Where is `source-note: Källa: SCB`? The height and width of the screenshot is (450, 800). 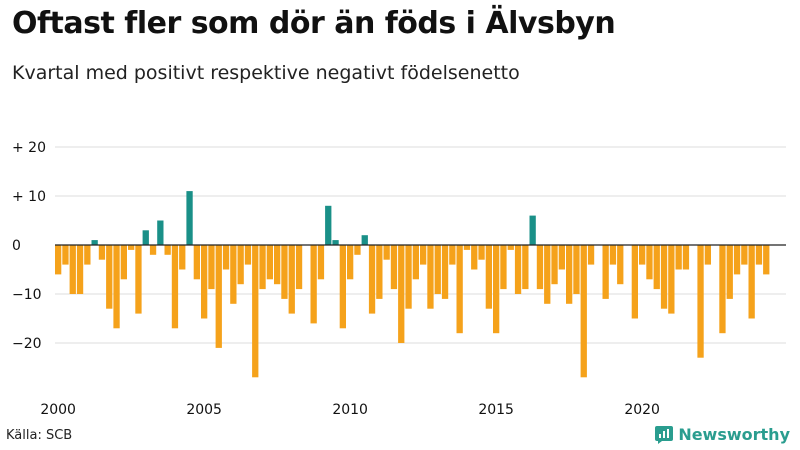
source-note: Källa: SCB is located at coordinates (39, 435).